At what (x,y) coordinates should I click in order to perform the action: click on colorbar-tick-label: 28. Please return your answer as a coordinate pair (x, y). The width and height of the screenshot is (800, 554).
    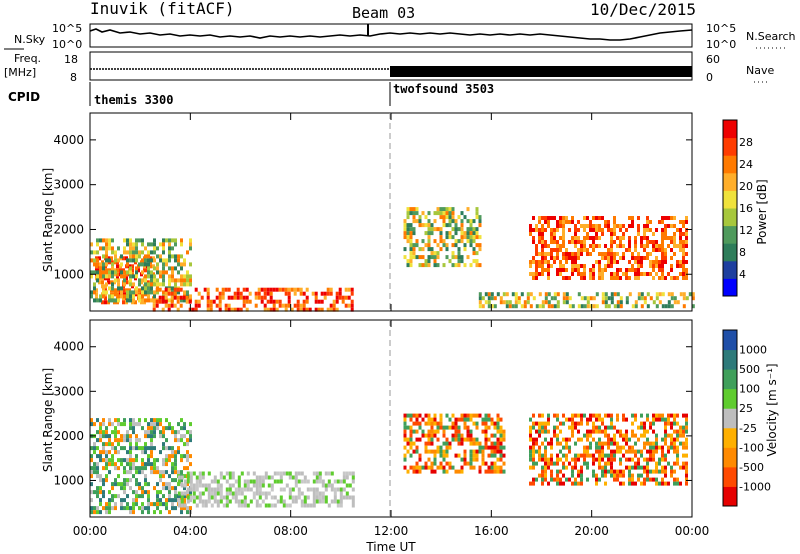
    Looking at the image, I should click on (746, 142).